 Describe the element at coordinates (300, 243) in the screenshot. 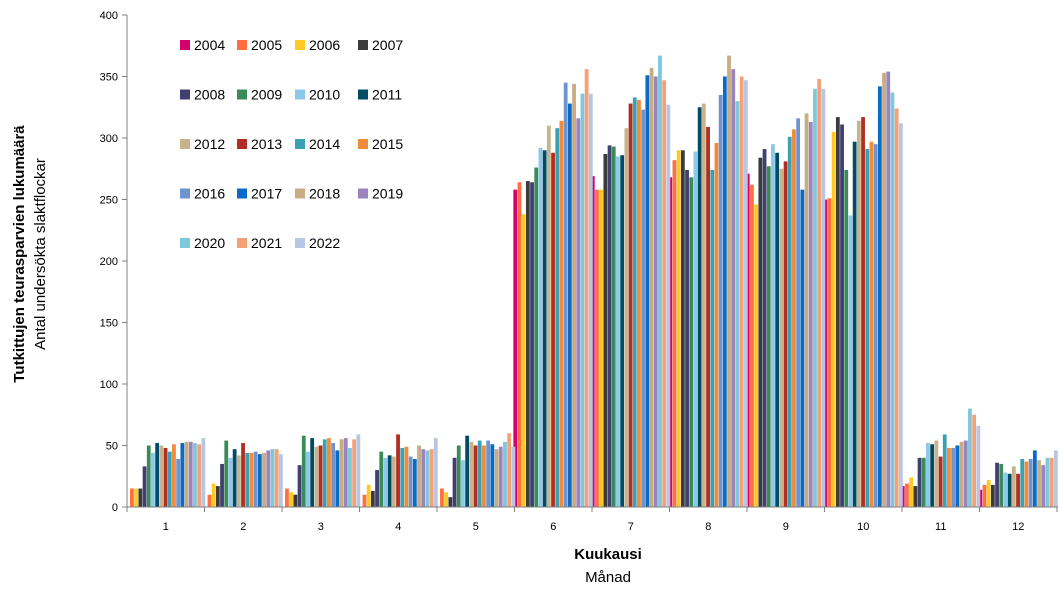

I see `legend-swatch-2022` at that location.